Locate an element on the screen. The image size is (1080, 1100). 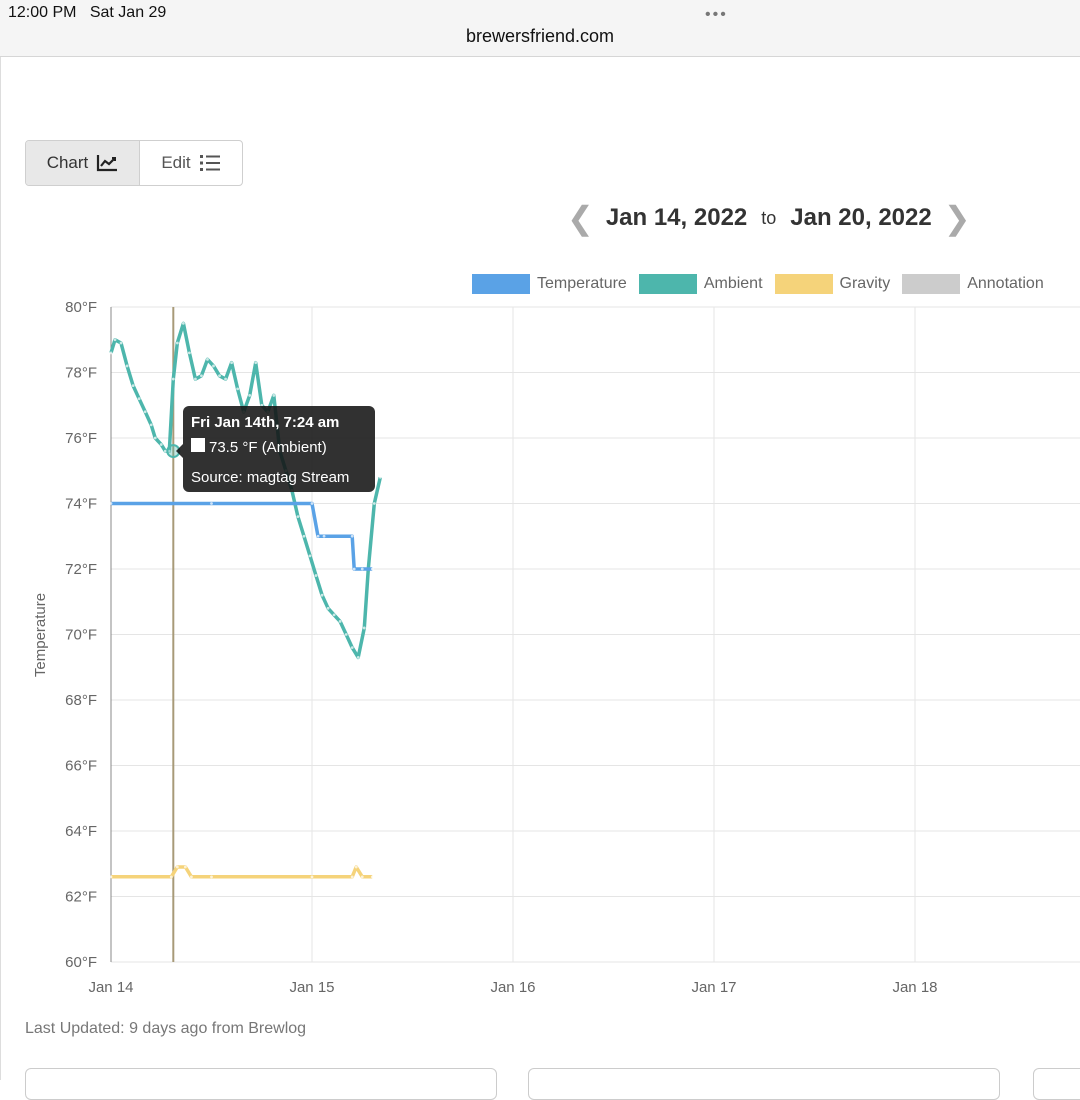
legend-swatch-ambient is located at coordinates (667, 284).